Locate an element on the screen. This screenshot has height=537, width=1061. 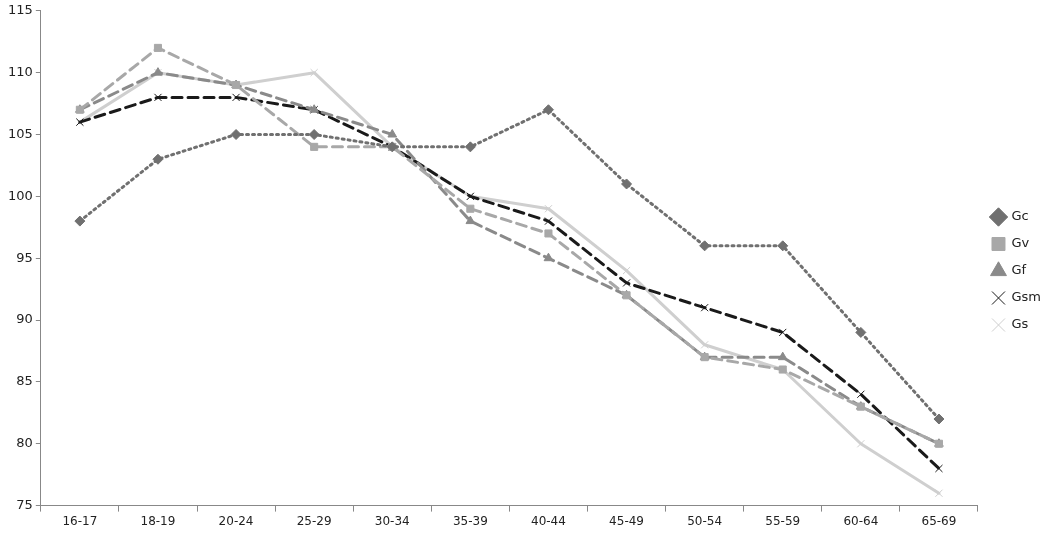
x-tick-label: 35-39 is located at coordinates (470, 520).